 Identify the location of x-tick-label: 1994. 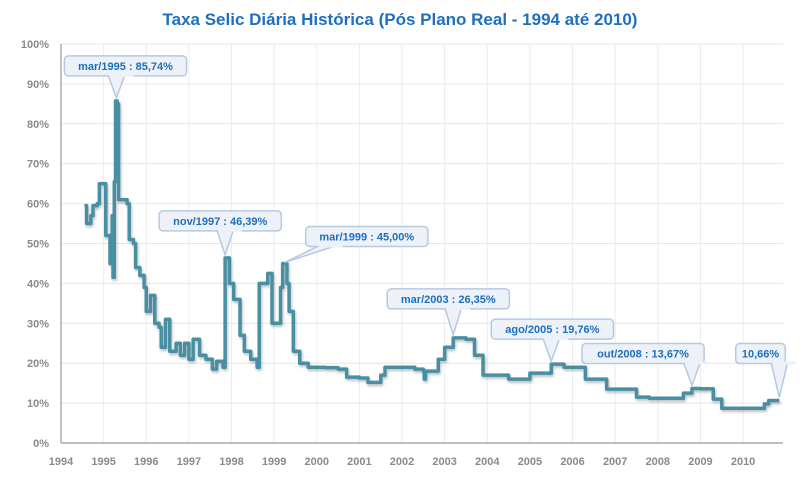
(61, 462).